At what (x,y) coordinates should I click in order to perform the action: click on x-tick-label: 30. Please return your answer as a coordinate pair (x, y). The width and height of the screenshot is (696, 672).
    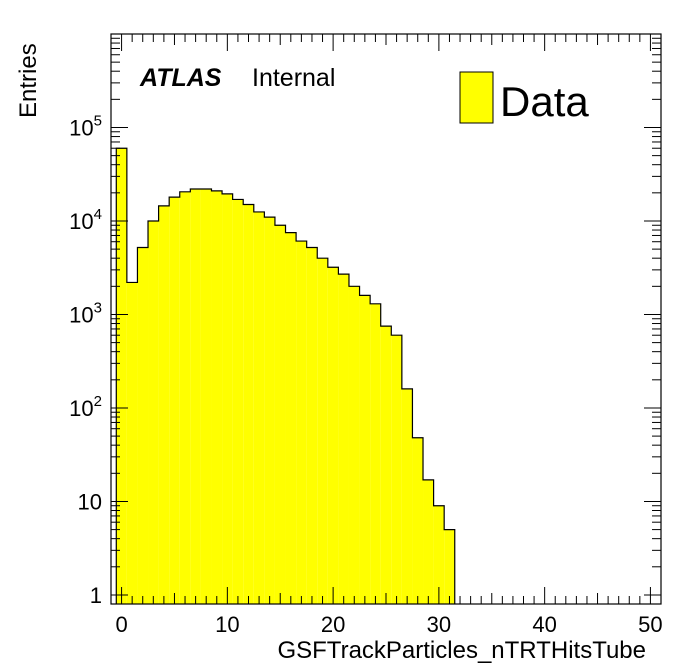
    Looking at the image, I should click on (439, 624).